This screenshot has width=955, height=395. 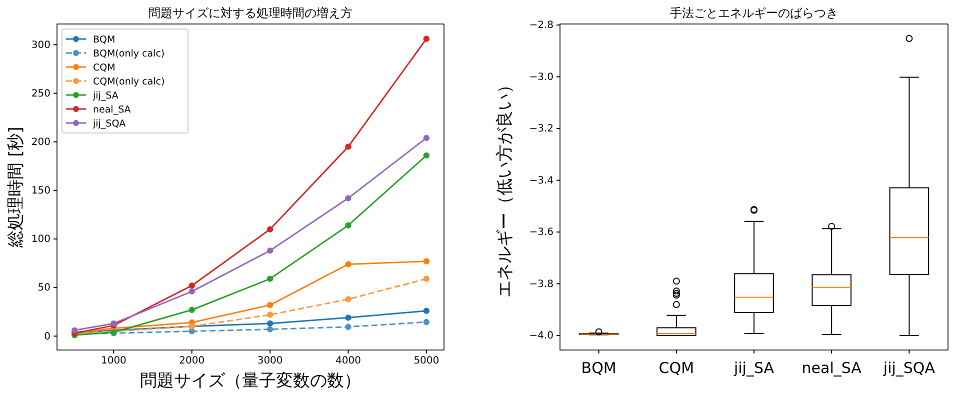 I want to click on x-tick-label: 2000, so click(x=192, y=361).